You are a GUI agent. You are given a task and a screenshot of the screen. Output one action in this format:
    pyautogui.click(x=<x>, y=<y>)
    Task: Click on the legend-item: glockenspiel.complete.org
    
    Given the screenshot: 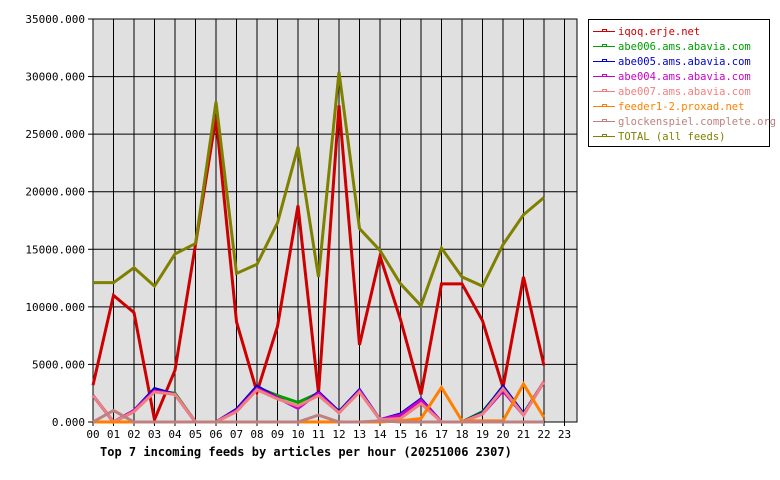 What is the action you would take?
    pyautogui.click(x=684, y=121)
    